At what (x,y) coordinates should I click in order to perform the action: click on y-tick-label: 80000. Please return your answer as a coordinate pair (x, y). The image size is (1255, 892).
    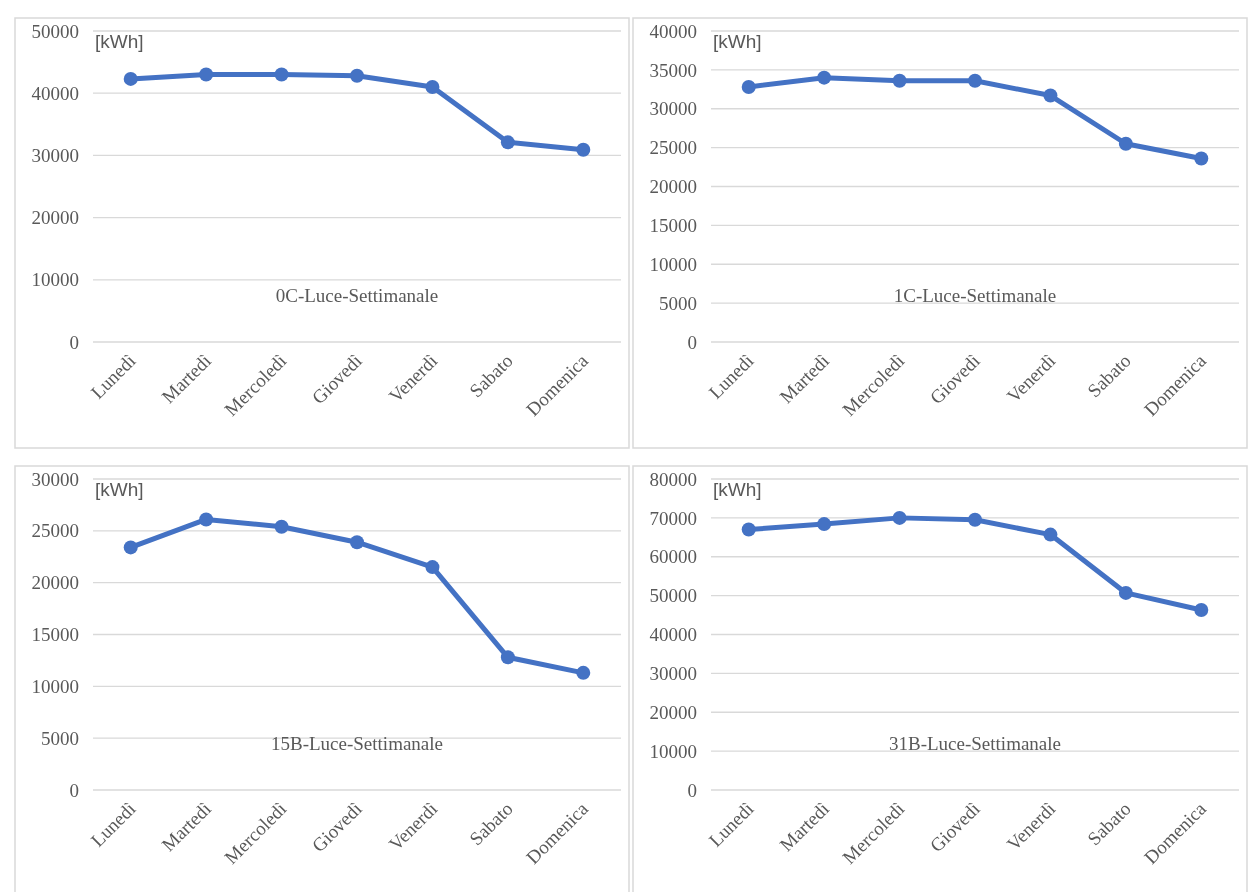
    Looking at the image, I should click on (673, 479).